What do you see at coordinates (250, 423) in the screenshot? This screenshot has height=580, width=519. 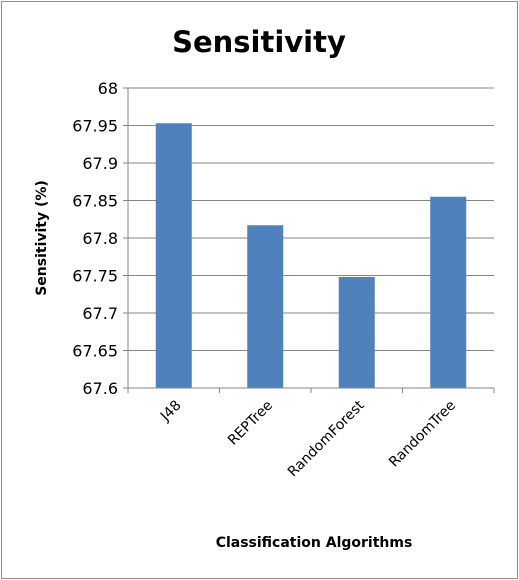 I see `x-tick-label: REPTree` at bounding box center [250, 423].